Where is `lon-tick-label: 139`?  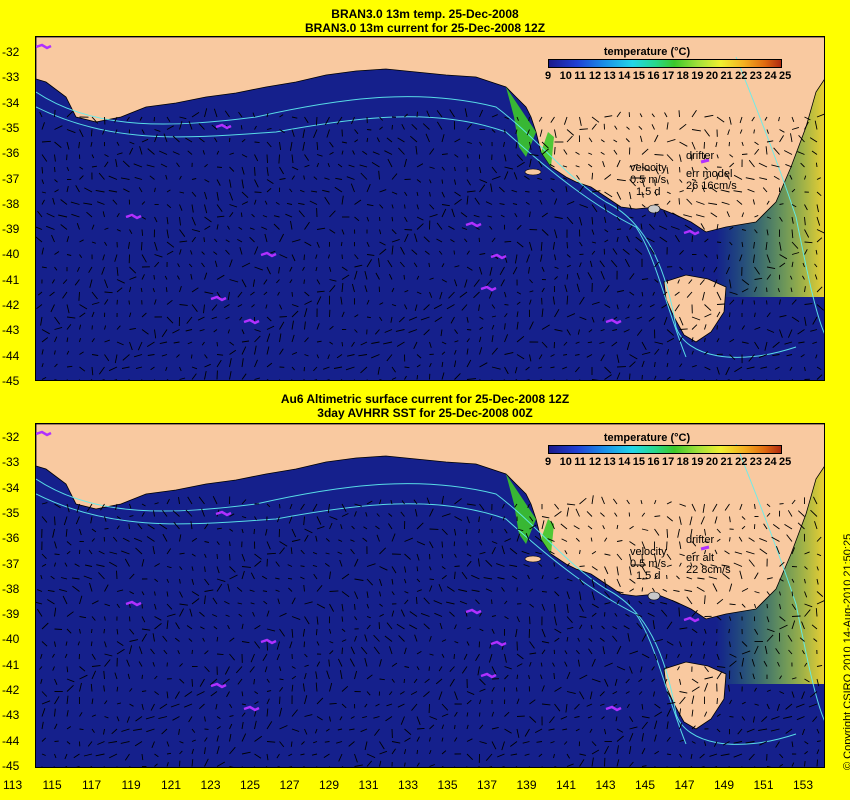 lon-tick-label: 139 is located at coordinates (527, 785).